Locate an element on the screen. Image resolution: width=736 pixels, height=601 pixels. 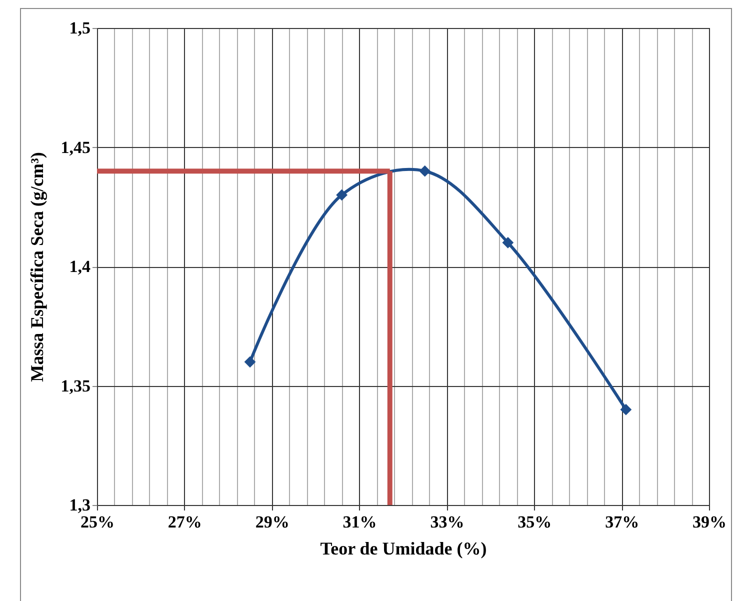
x-tick-label: 33% is located at coordinates (447, 522).